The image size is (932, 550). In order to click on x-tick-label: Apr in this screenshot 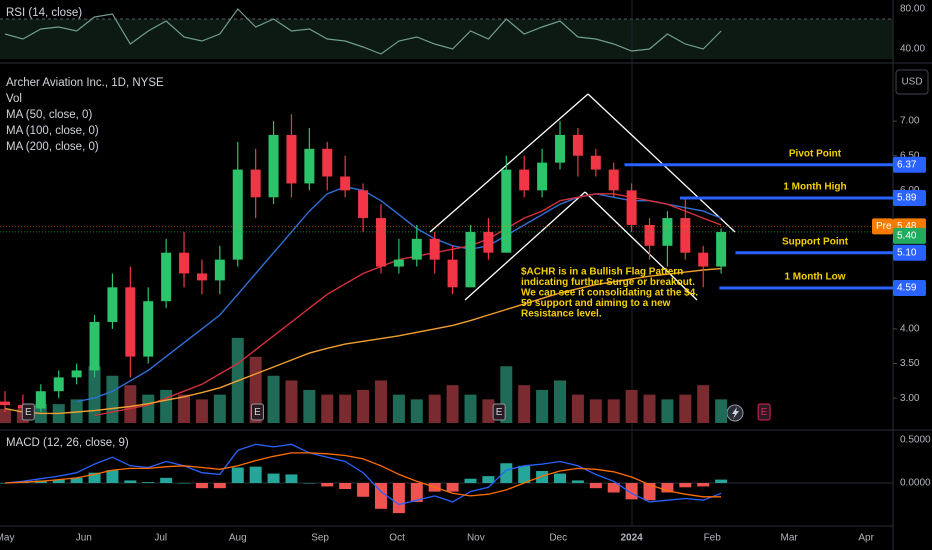, I will do `click(866, 538)`.